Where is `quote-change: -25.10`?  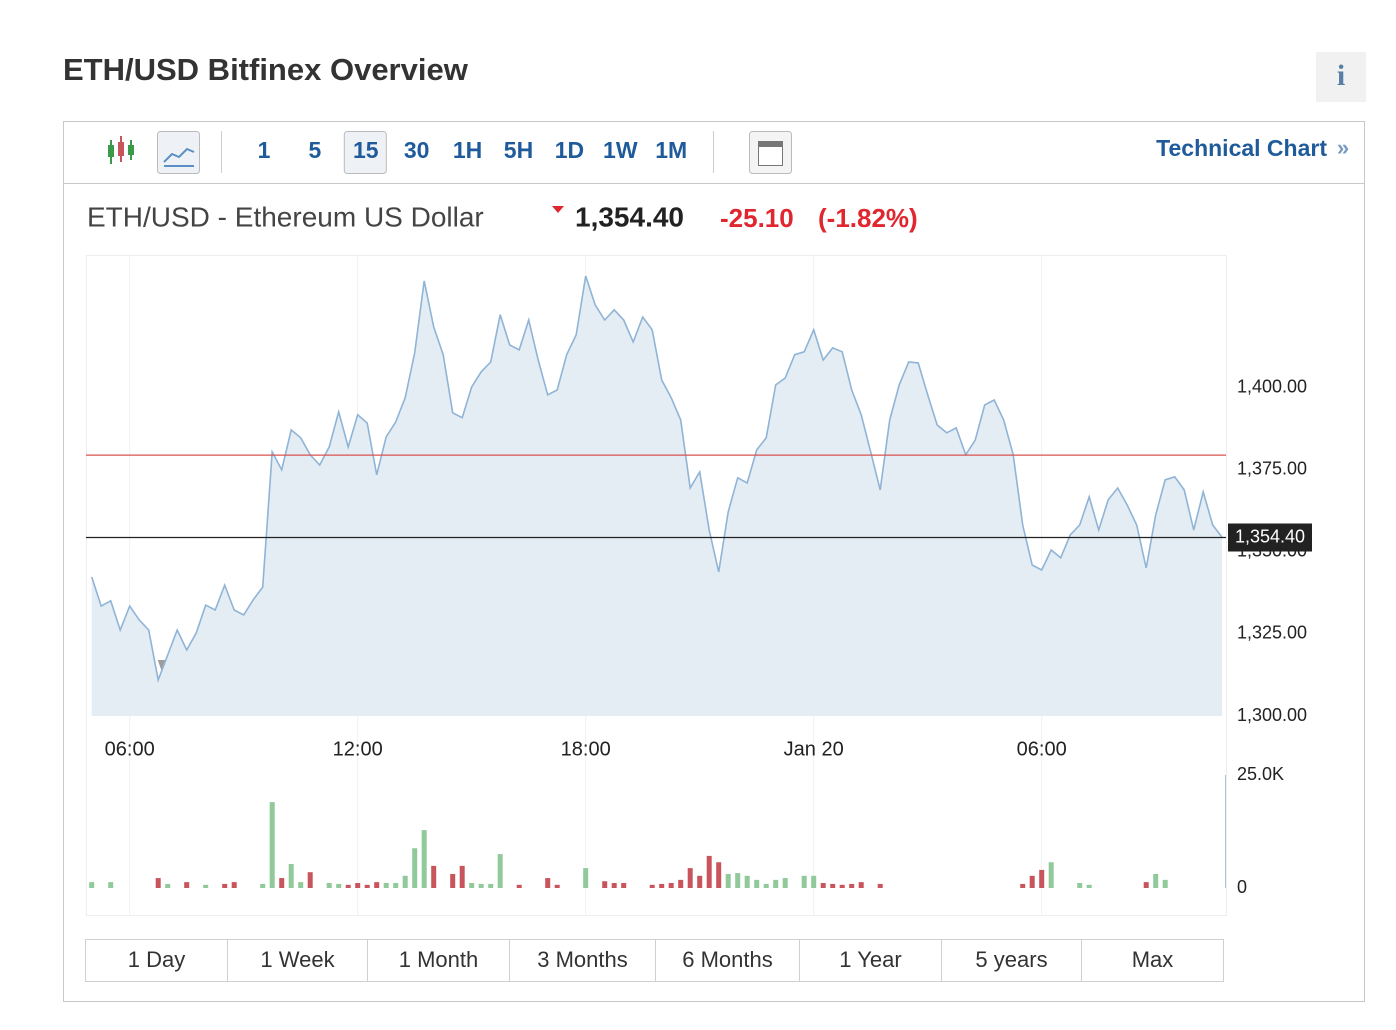 quote-change: -25.10 is located at coordinates (757, 218).